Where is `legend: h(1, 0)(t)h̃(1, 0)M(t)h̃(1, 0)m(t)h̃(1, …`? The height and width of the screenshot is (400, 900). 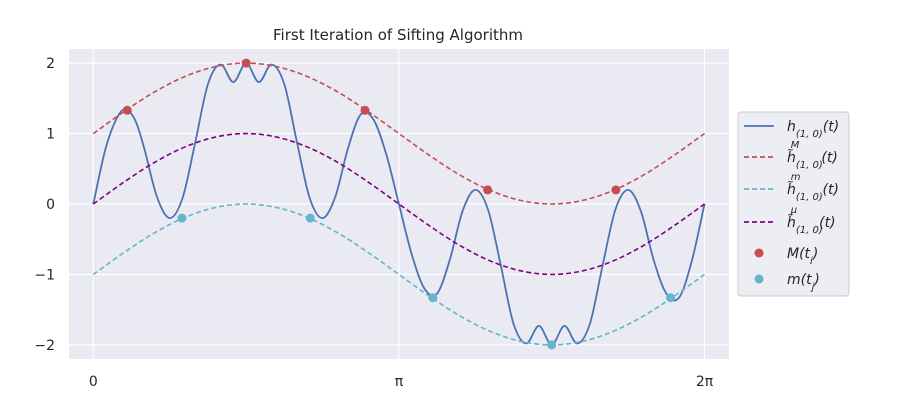 legend: h(1, 0)(t)h̃(1, 0)M(t)h̃(1, 0)m(t)h̃(1, … is located at coordinates (793, 204).